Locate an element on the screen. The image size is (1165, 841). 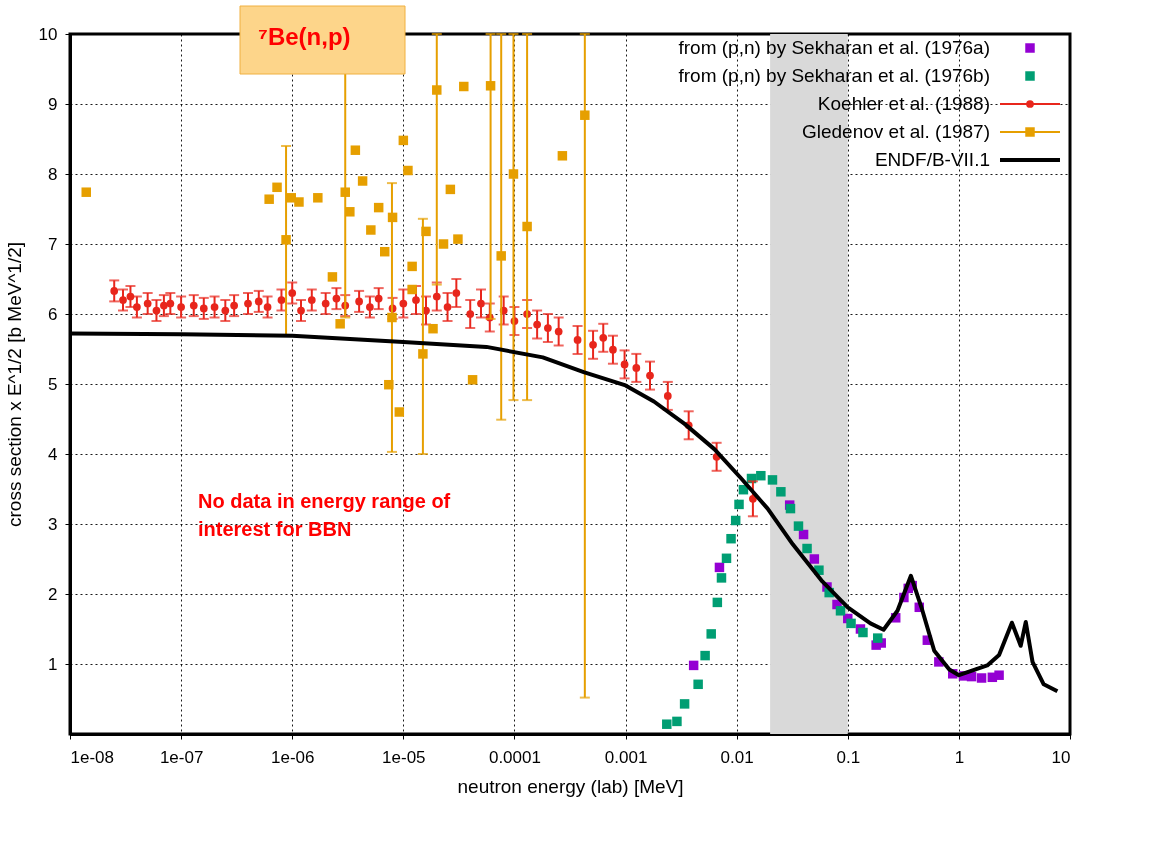
y-tick-label: 3 is located at coordinates (53, 524).